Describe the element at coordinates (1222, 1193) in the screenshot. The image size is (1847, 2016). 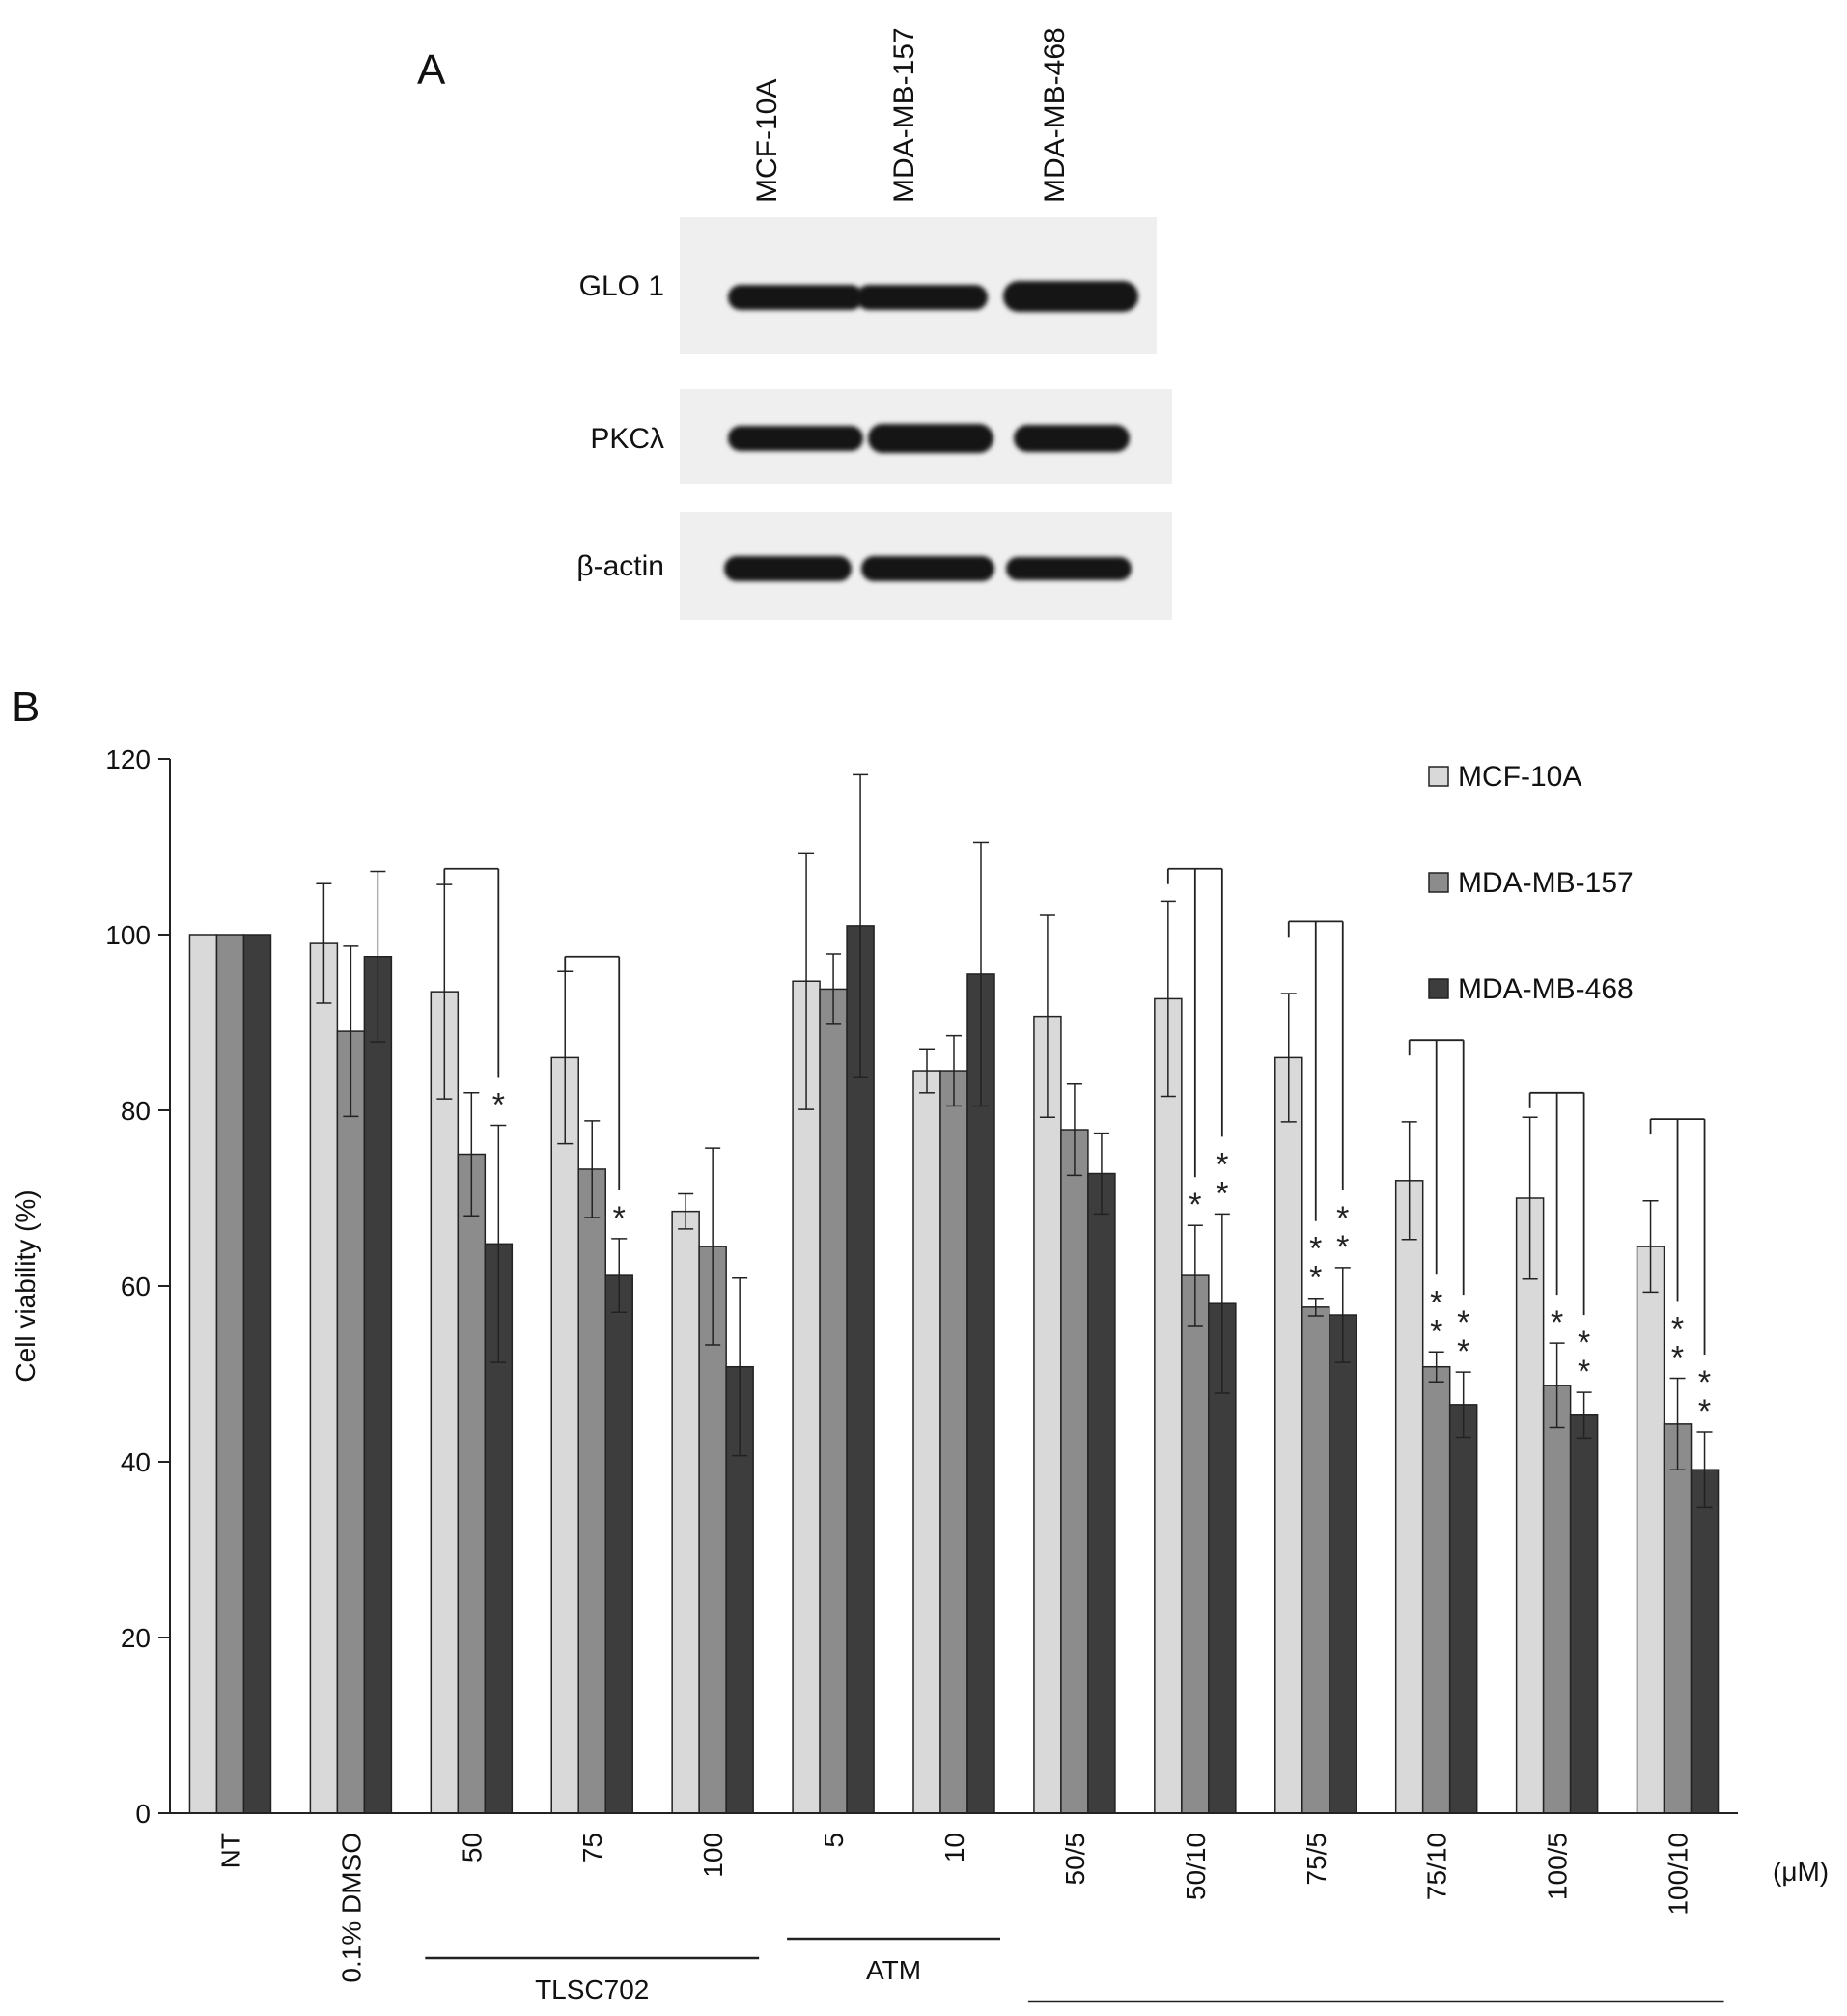
I see `significance-mark-2-8-0: *` at that location.